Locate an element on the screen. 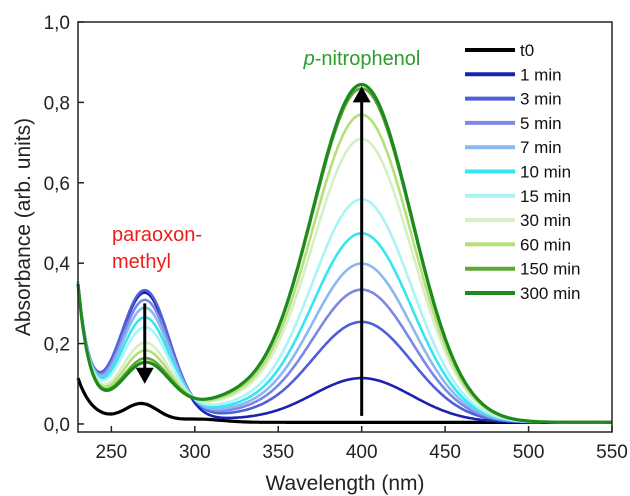 This screenshot has width=630, height=496. legend-label: 1 min is located at coordinates (541, 74).